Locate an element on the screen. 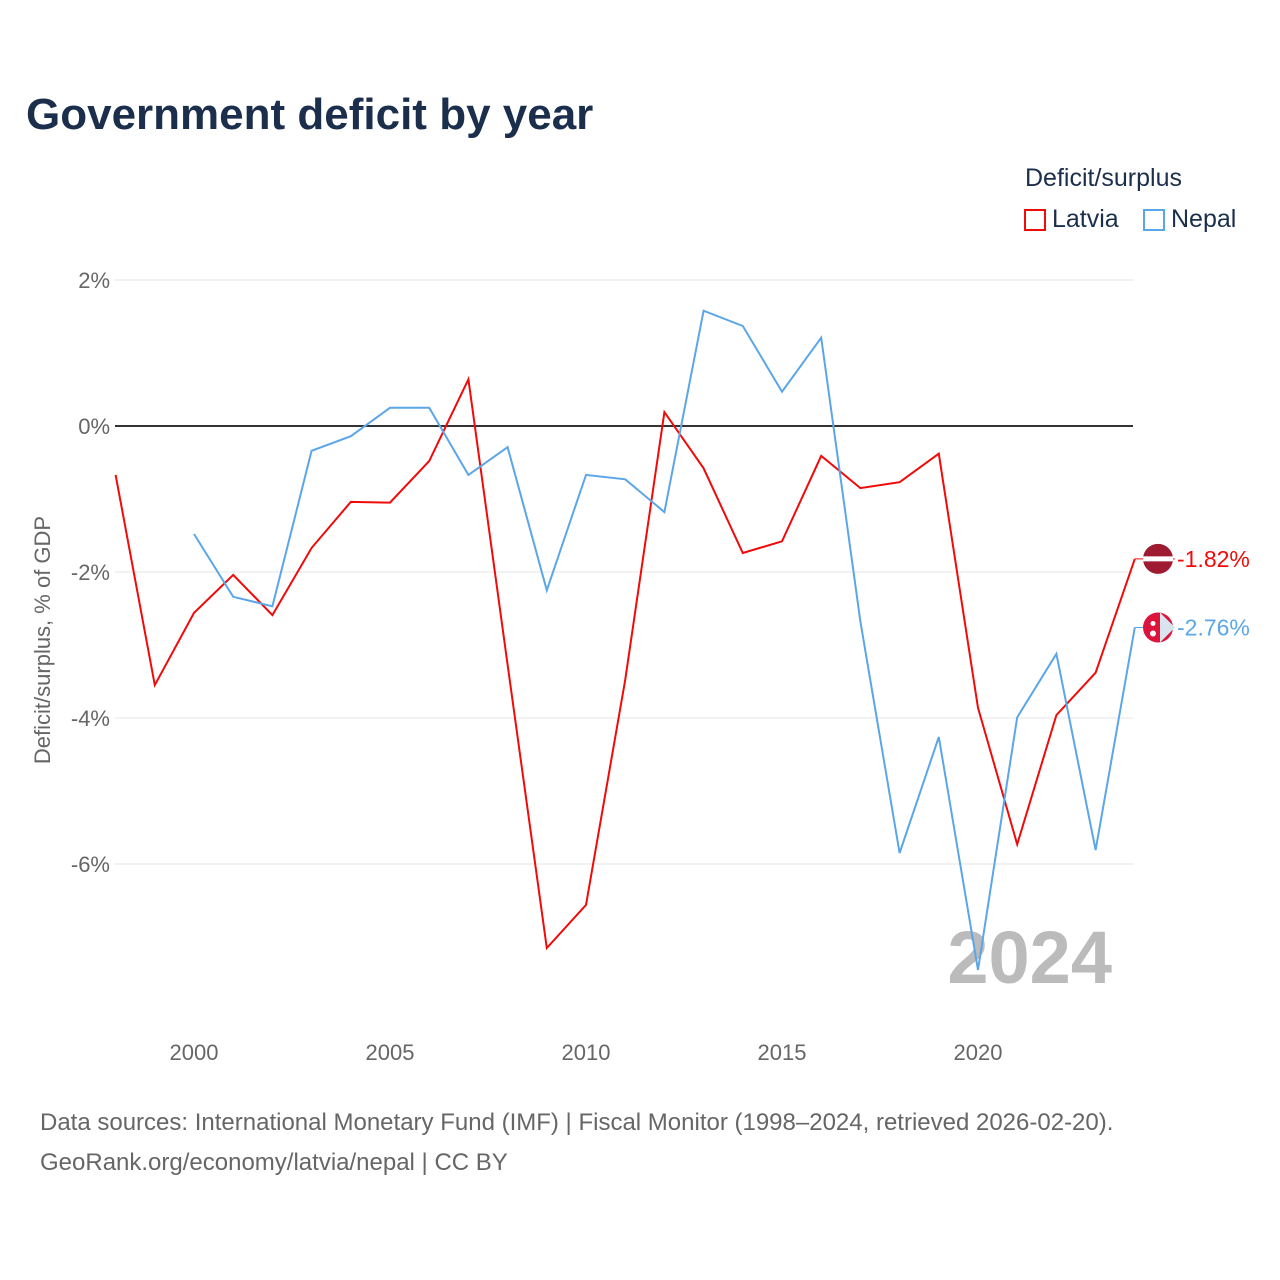 The image size is (1280, 1280). latvia-flag-stripe is located at coordinates (1158, 559).